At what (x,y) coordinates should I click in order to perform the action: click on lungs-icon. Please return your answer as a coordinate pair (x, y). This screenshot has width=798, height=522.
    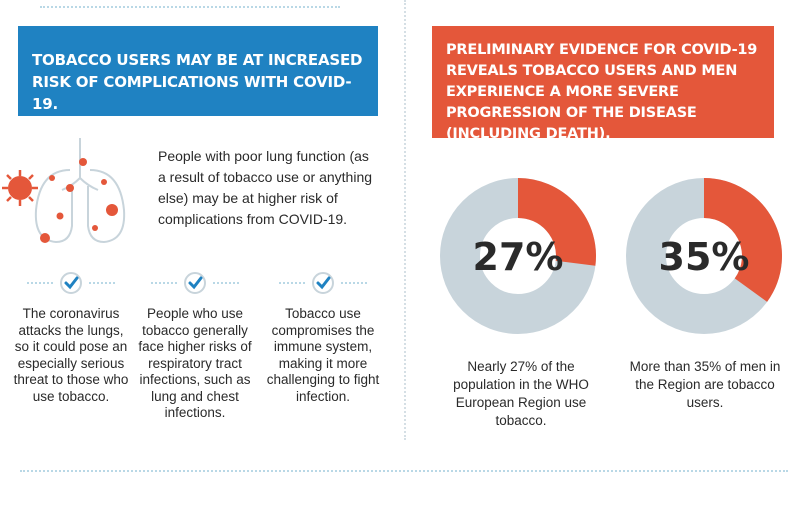
    Looking at the image, I should click on (80, 191).